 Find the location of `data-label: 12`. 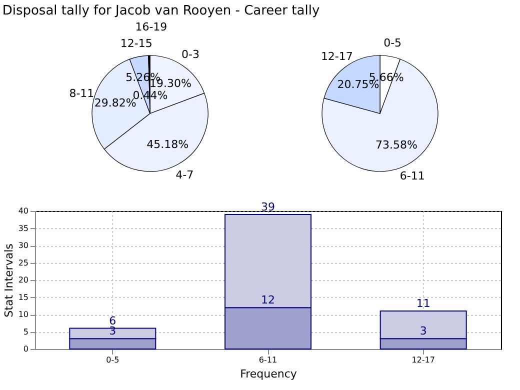

data-label: 12 is located at coordinates (268, 300).